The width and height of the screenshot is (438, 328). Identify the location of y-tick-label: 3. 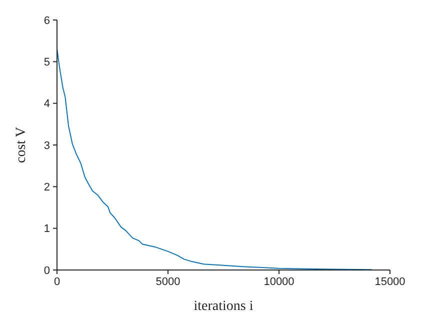
(47, 146).